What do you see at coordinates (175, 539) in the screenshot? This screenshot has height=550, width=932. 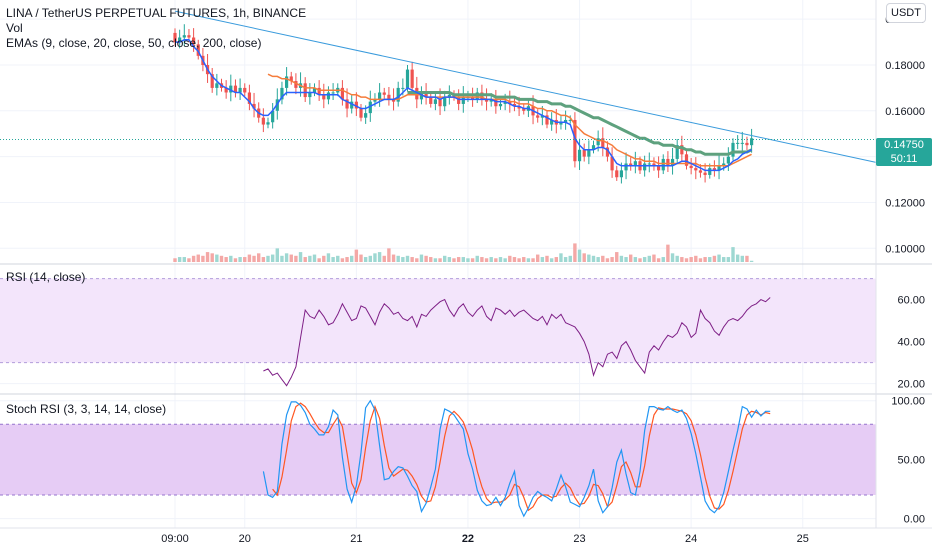 I see `time-tick-label: 09:00` at bounding box center [175, 539].